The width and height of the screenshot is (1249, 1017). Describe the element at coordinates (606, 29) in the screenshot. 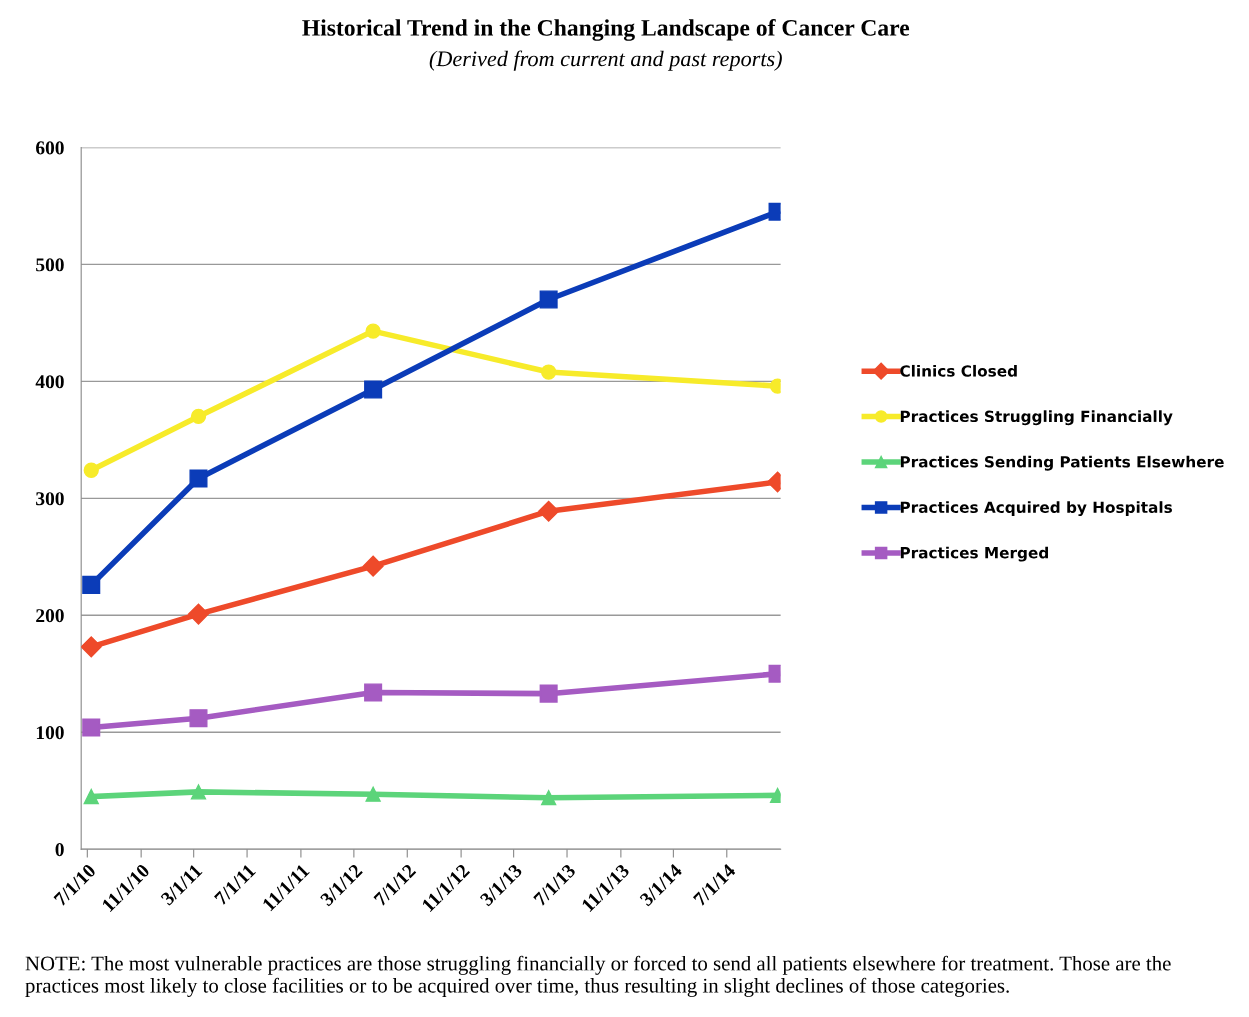

I see `chart-title: Historical Trend in the Changing Landscape of Cancer Care` at that location.